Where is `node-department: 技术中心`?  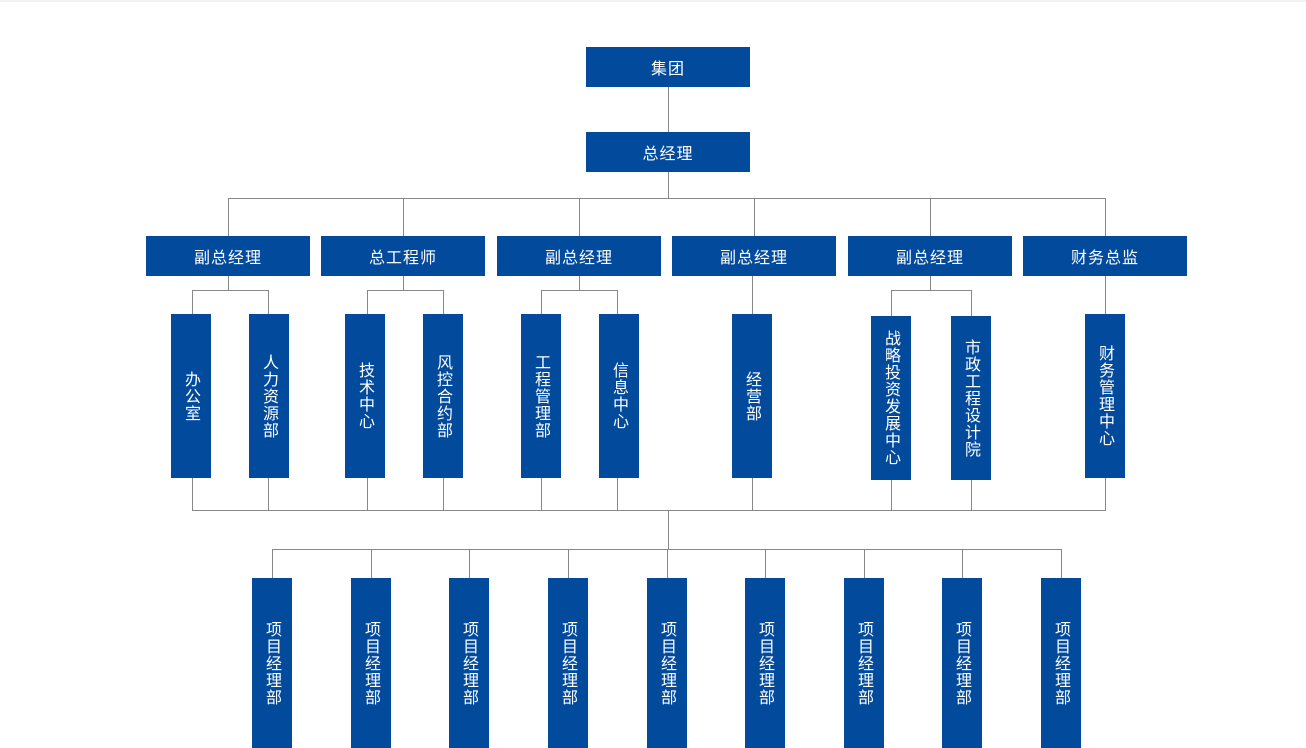 node-department: 技术中心 is located at coordinates (365, 396).